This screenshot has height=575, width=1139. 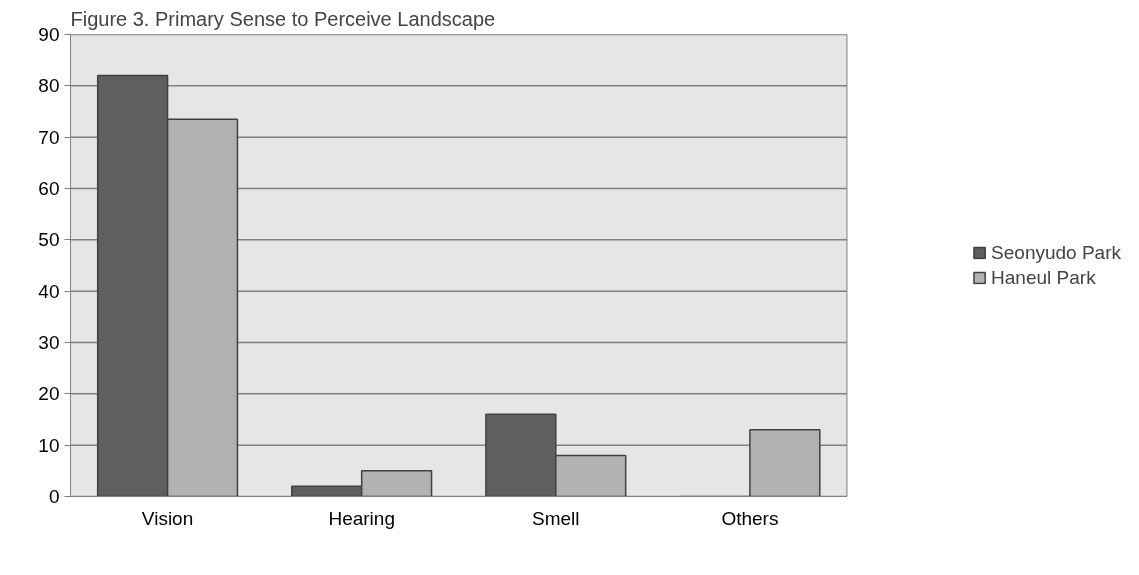 I want to click on y-tick-label: 80, so click(x=49, y=86).